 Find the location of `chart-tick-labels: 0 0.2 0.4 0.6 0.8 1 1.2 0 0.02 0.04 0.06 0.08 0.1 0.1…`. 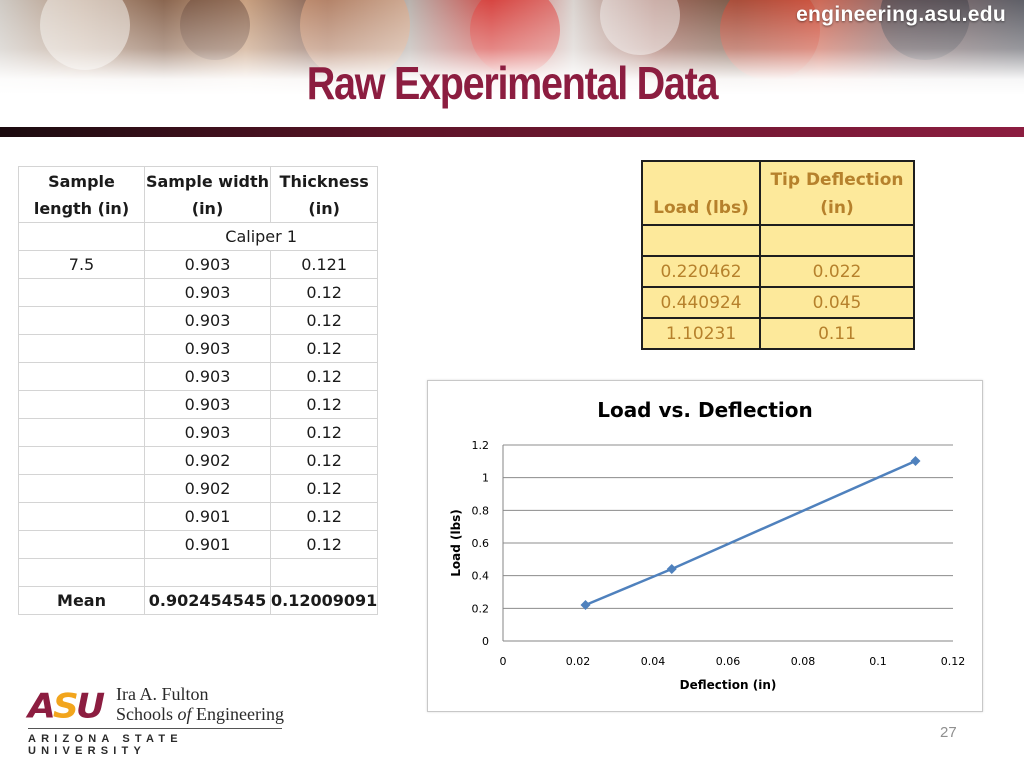

chart-tick-labels: 0 0.2 0.4 0.6 0.8 1 1.2 0 0.02 0.04 0.06 0.08 0.1 0.1… is located at coordinates (719, 553).